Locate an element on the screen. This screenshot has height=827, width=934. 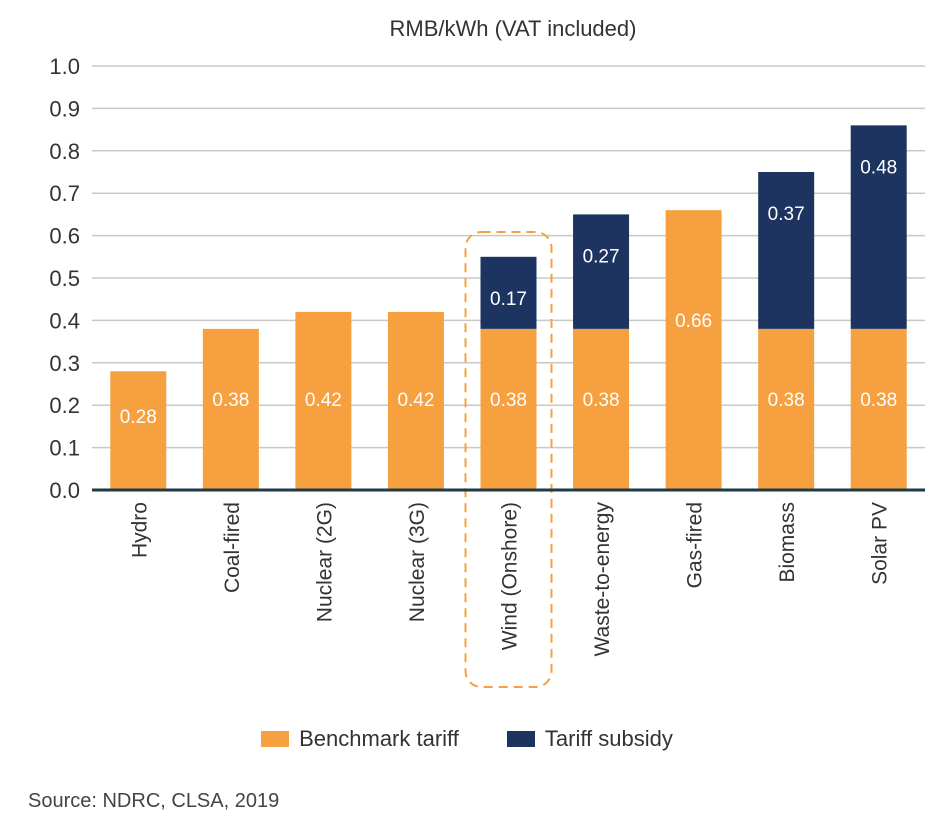
legend-item-benchmark: Benchmark tariff is located at coordinates (360, 739).